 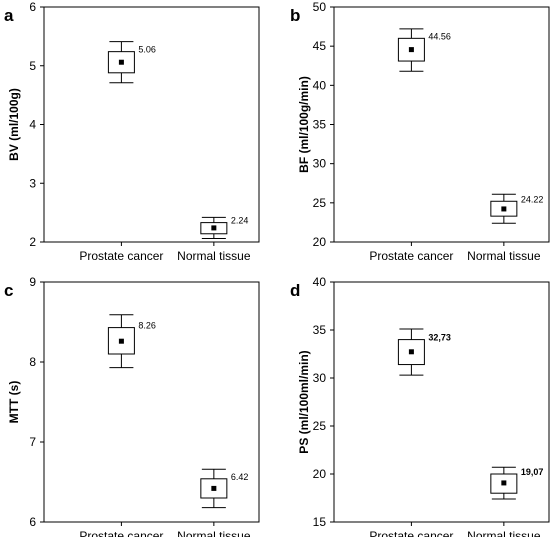 What do you see at coordinates (240, 221) in the screenshot?
I see `panel-a-value-label: 2.24` at bounding box center [240, 221].